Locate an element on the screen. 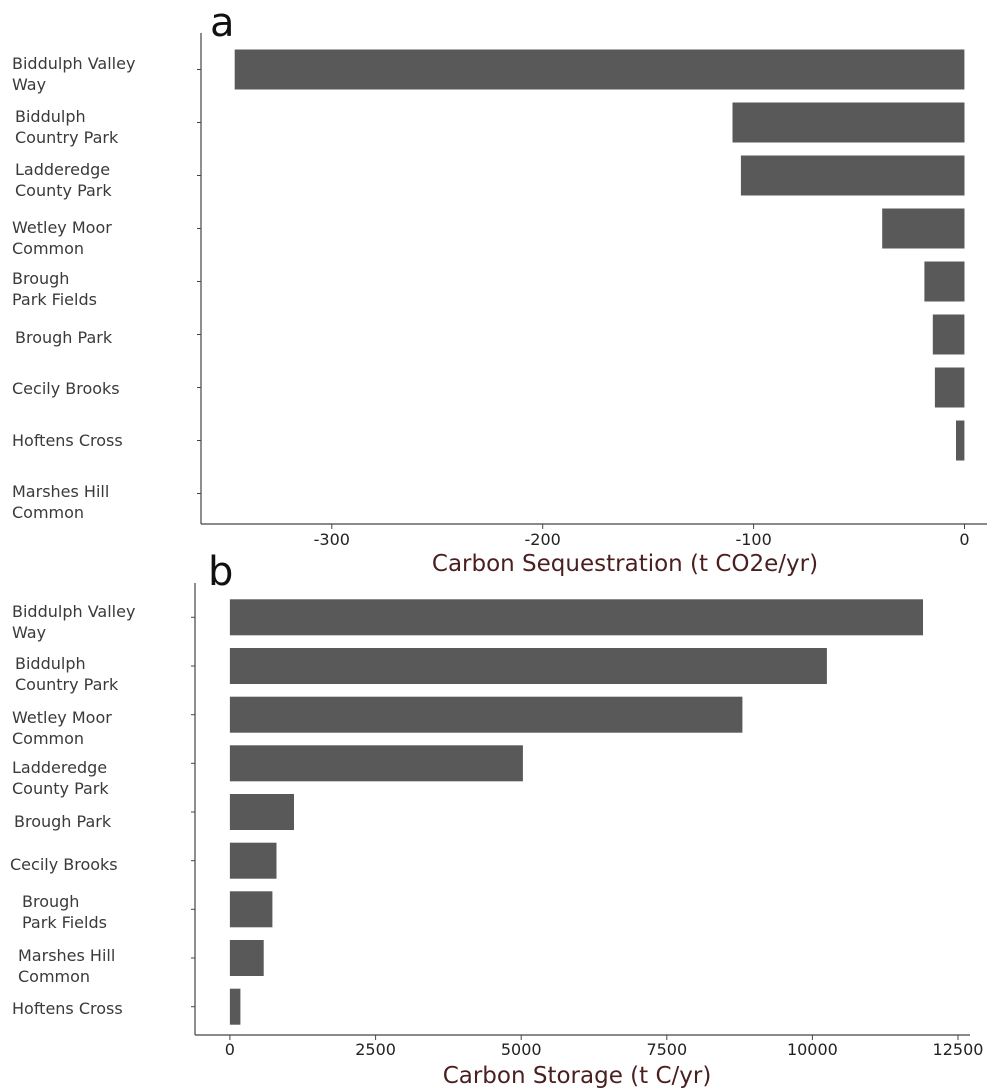 The height and width of the screenshot is (1089, 992). panel-a-category-label-3: Wetley Moor Common is located at coordinates (62, 238).